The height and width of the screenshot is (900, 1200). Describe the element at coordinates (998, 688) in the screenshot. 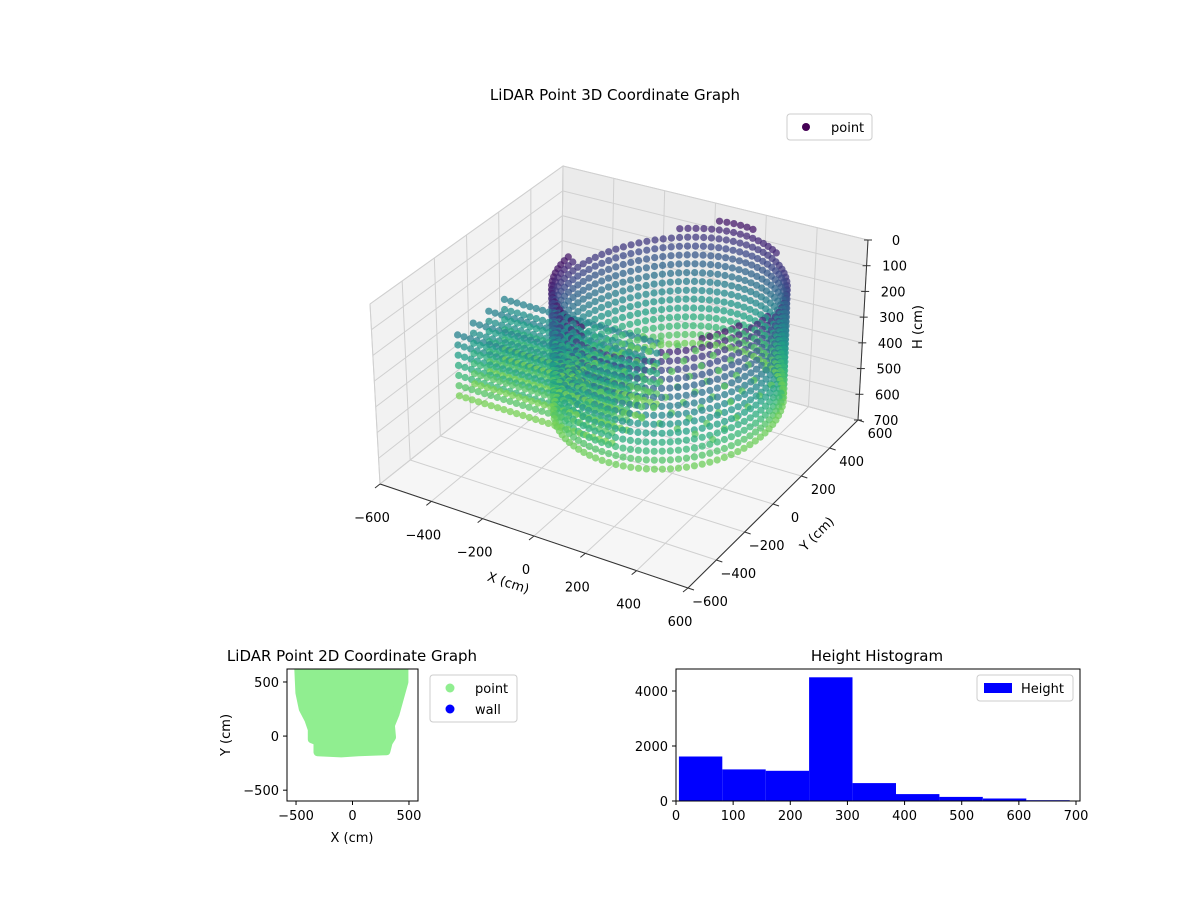

I see `legend-hist-swatch` at that location.